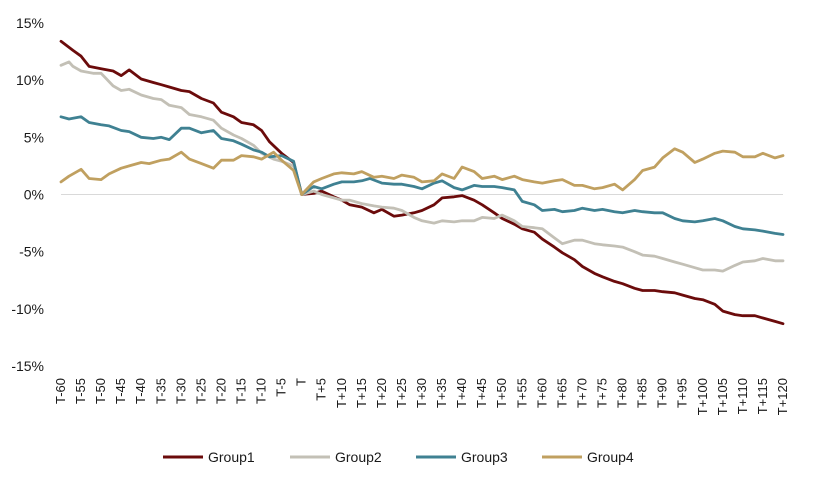 This screenshot has height=478, width=817. What do you see at coordinates (60, 391) in the screenshot?
I see `x-tick-label: T-60` at bounding box center [60, 391].